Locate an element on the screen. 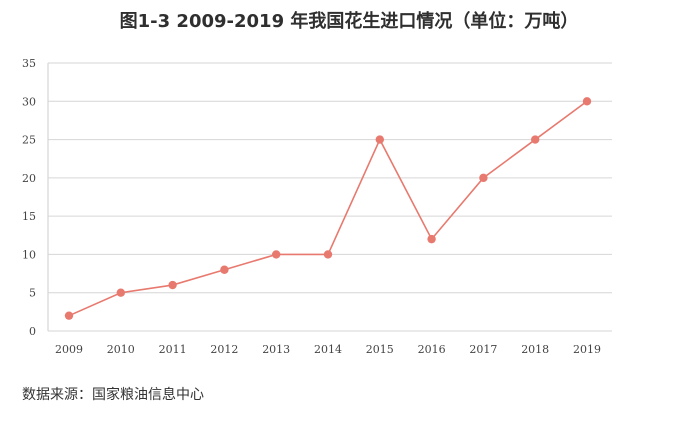 Image resolution: width=698 pixels, height=428 pixels. y-tick-label: 10 is located at coordinates (29, 254).